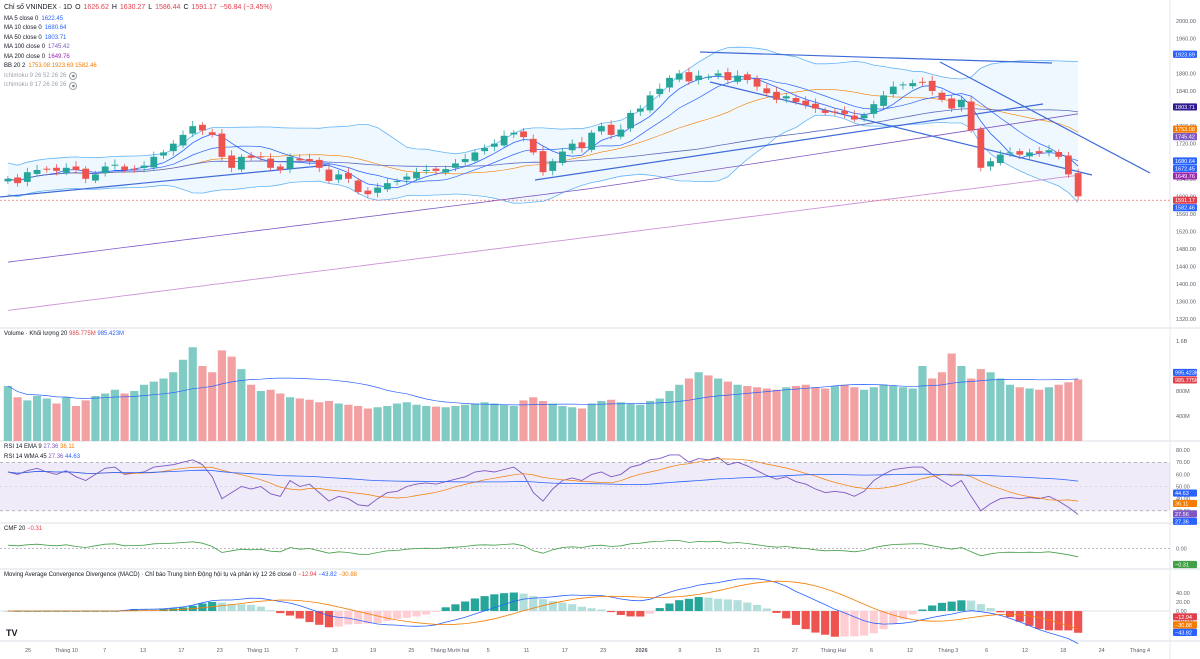 The width and height of the screenshot is (1200, 659). I want to click on axis-value-badge-text: 1649.76, so click(1185, 177).